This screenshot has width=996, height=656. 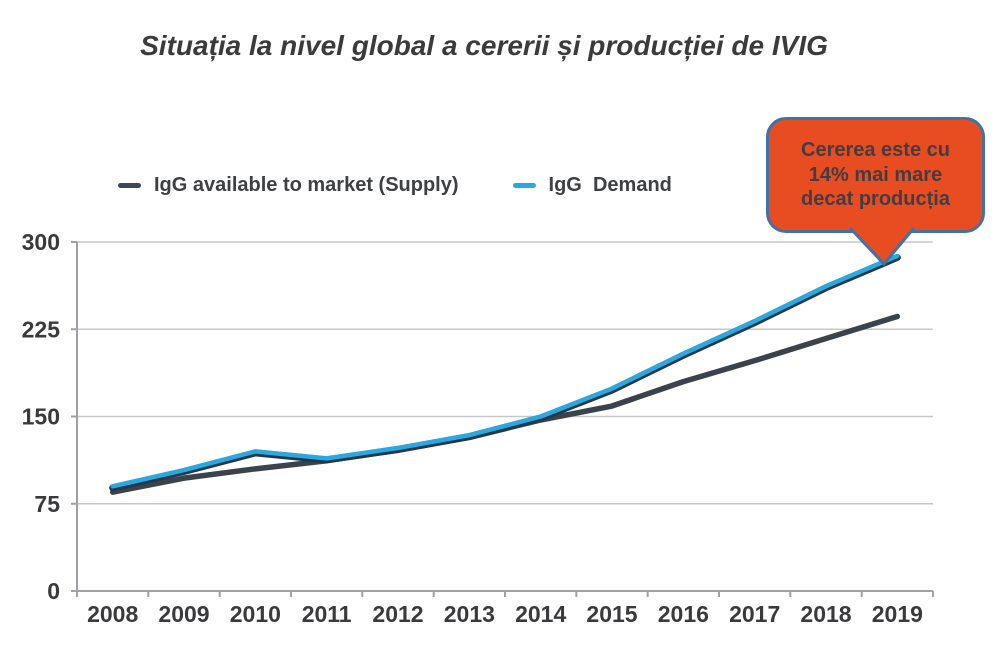 I want to click on x-tick-label: 2008, so click(x=112, y=614).